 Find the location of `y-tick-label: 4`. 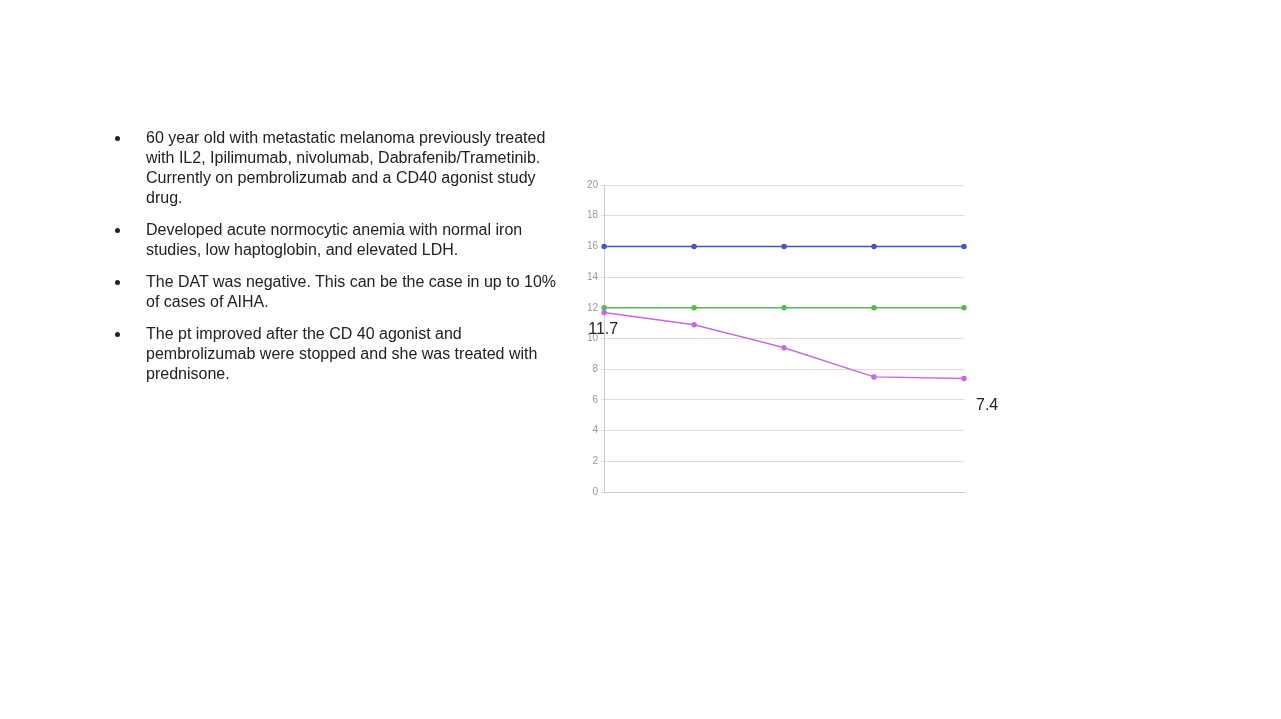

y-tick-label: 4 is located at coordinates (595, 430).